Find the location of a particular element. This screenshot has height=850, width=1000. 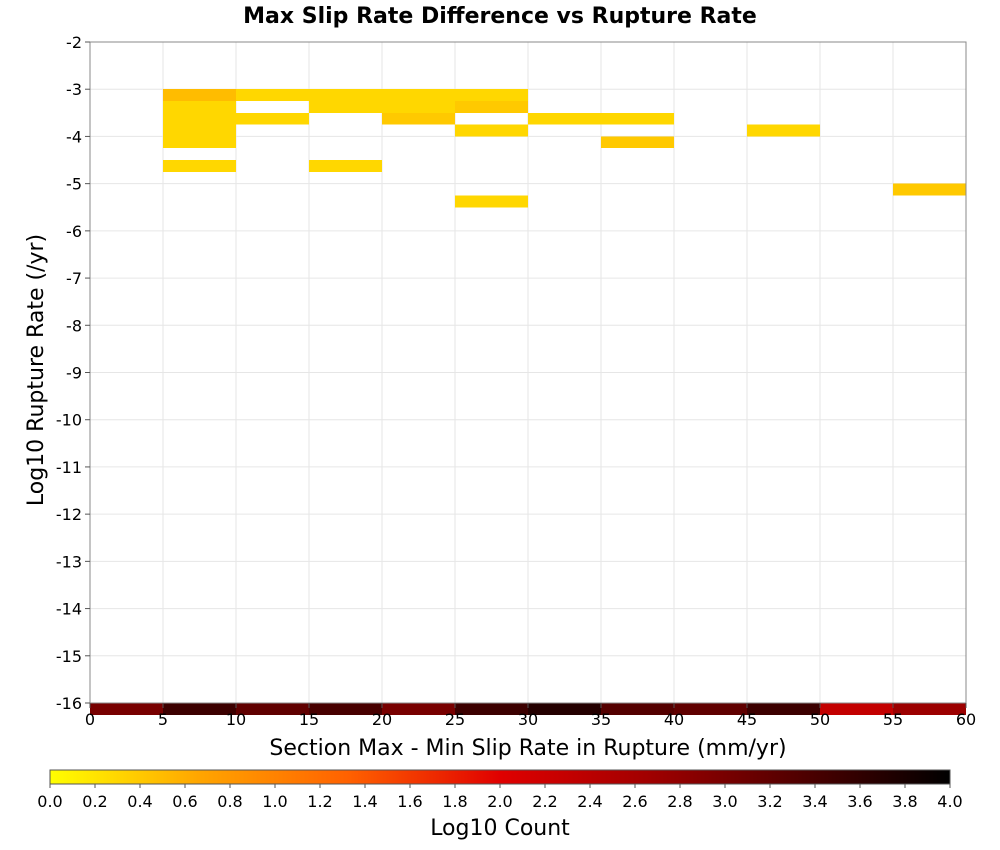

x-tick-label: 40 is located at coordinates (674, 719).